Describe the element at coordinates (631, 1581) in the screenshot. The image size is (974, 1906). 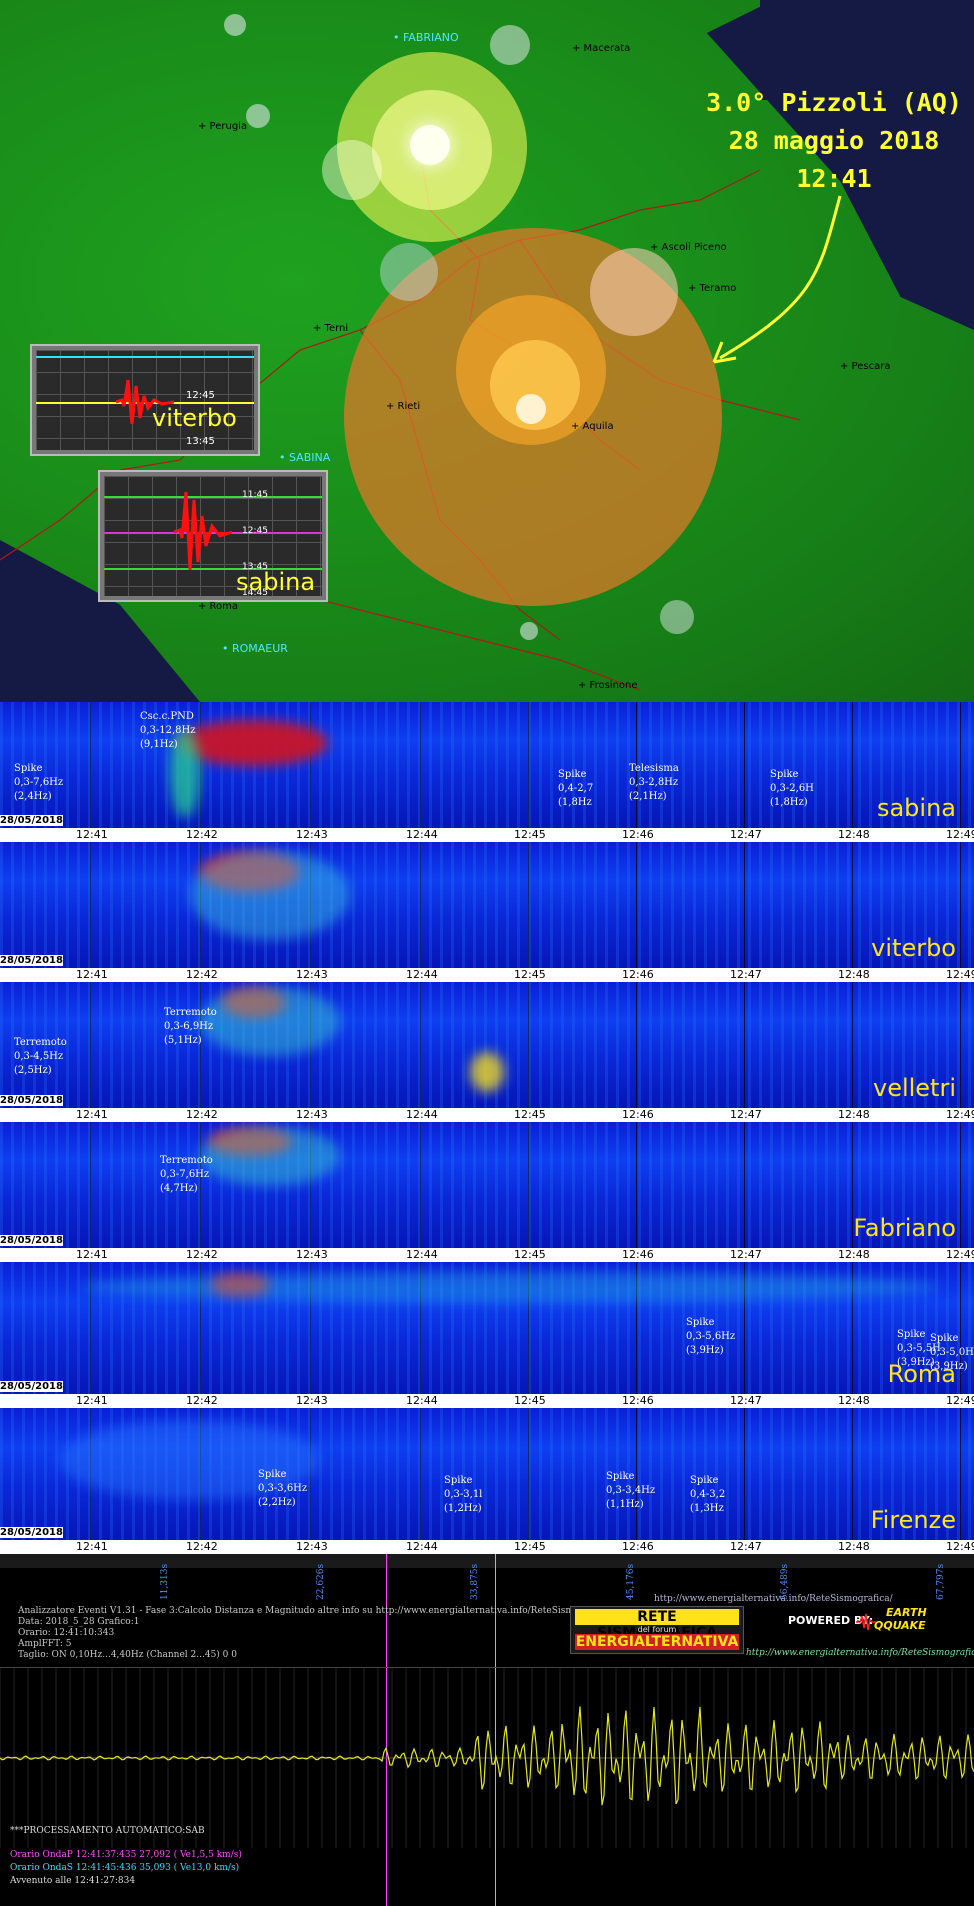
I see `time-marker: 45,176s` at that location.